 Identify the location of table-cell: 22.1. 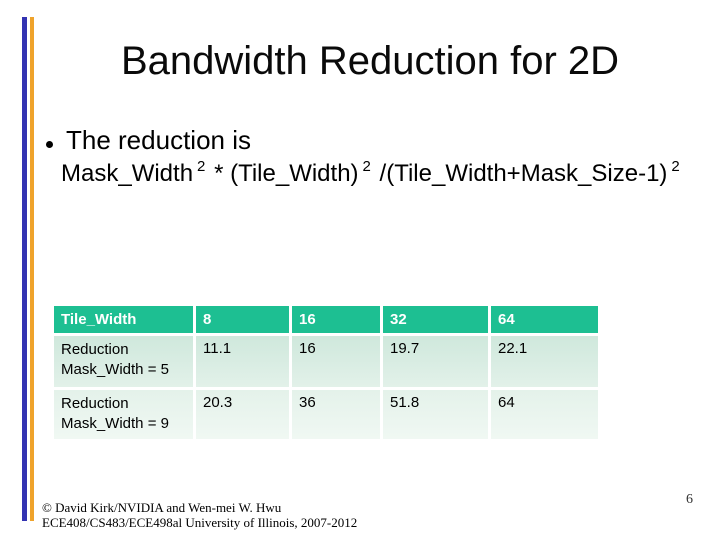
(544, 361).